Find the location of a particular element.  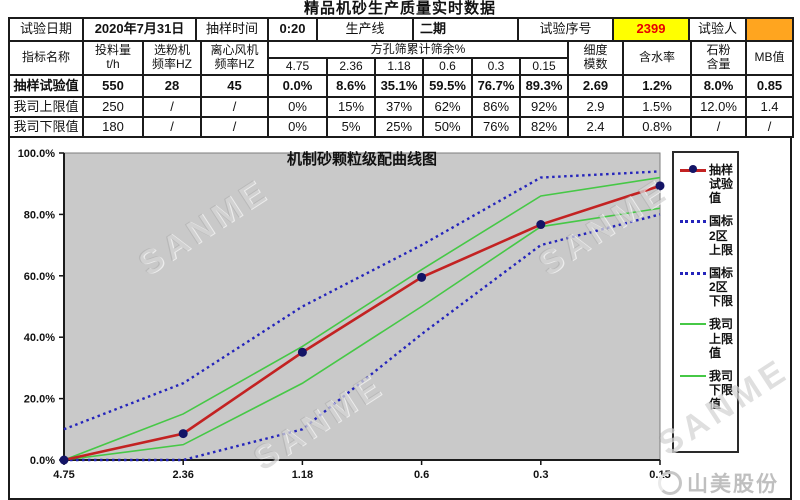

value-cell: 0.0% is located at coordinates (297, 86).